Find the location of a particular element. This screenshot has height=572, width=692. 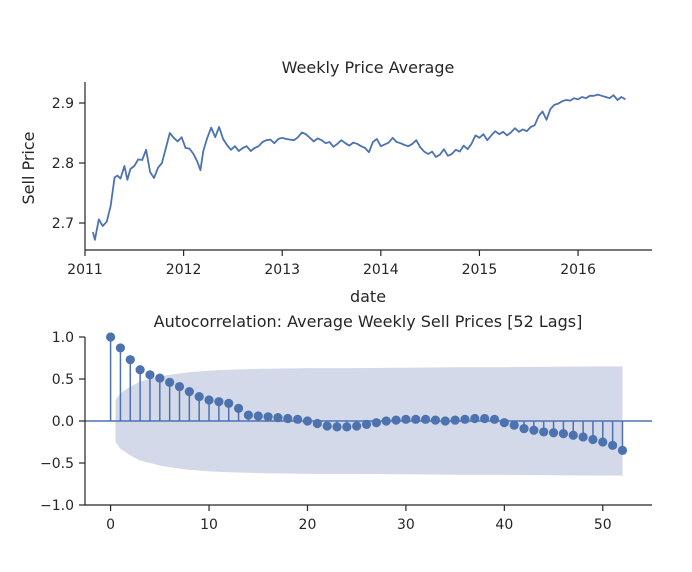

price-xtick-label: 2011 is located at coordinates (85, 270).